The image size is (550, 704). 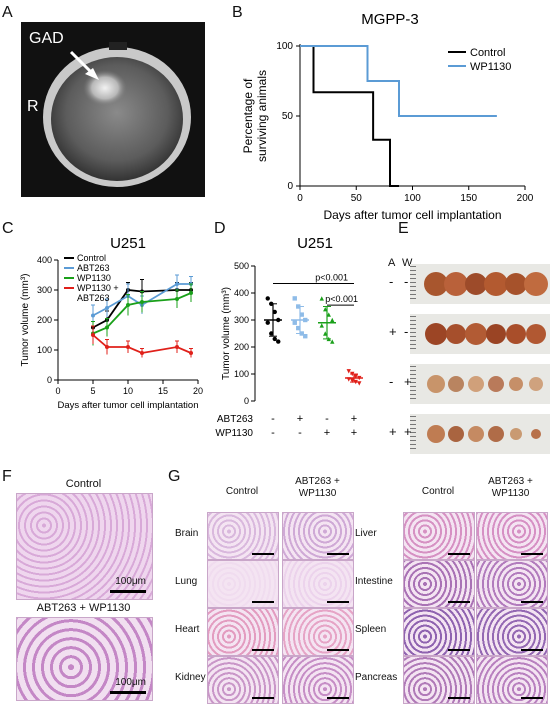 I want to click on b-y-label-line1: Percentage of, so click(x=248, y=115).